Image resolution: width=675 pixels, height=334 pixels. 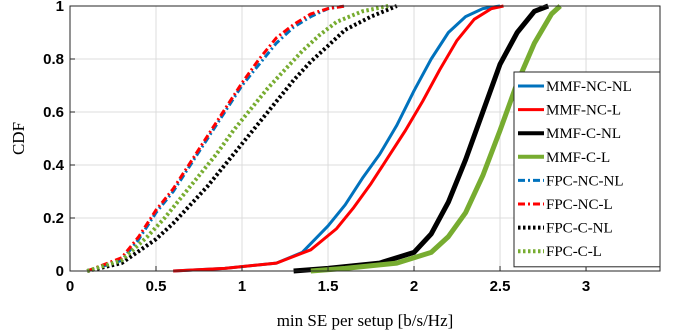 I want to click on x-tick-label: 0, so click(x=70, y=286).